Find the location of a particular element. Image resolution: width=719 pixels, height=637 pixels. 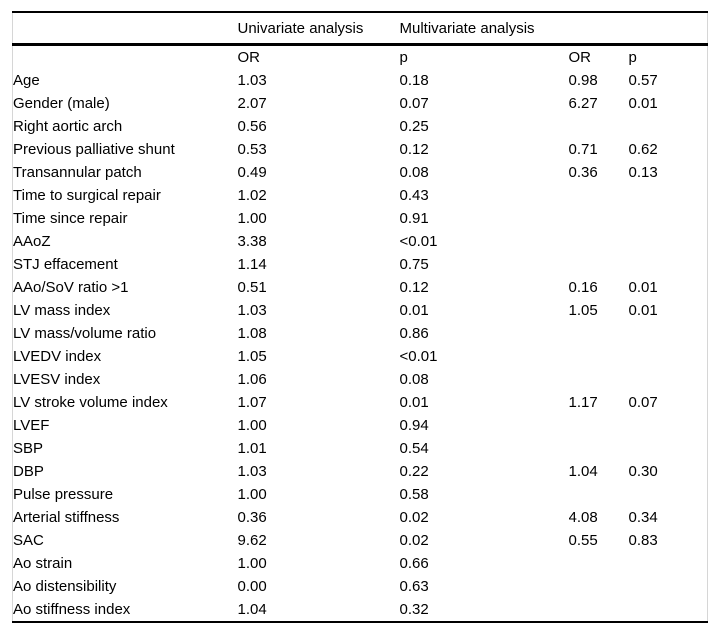

multivariate-or-value: 0.55 is located at coordinates (583, 540).